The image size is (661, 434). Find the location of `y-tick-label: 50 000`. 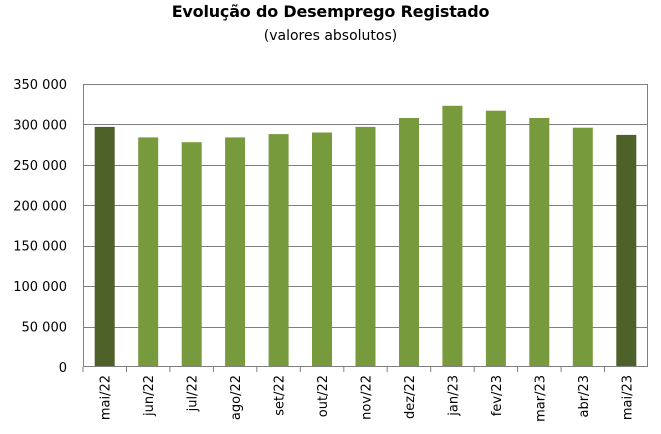

y-tick-label: 50 000 is located at coordinates (45, 328).